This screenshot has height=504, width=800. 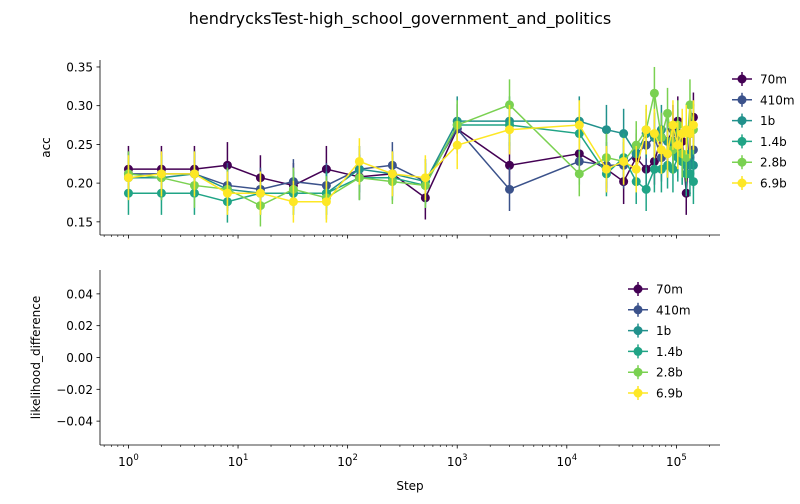 What do you see at coordinates (79, 106) in the screenshot?
I see `y-tick-label: 0.30` at bounding box center [79, 106].